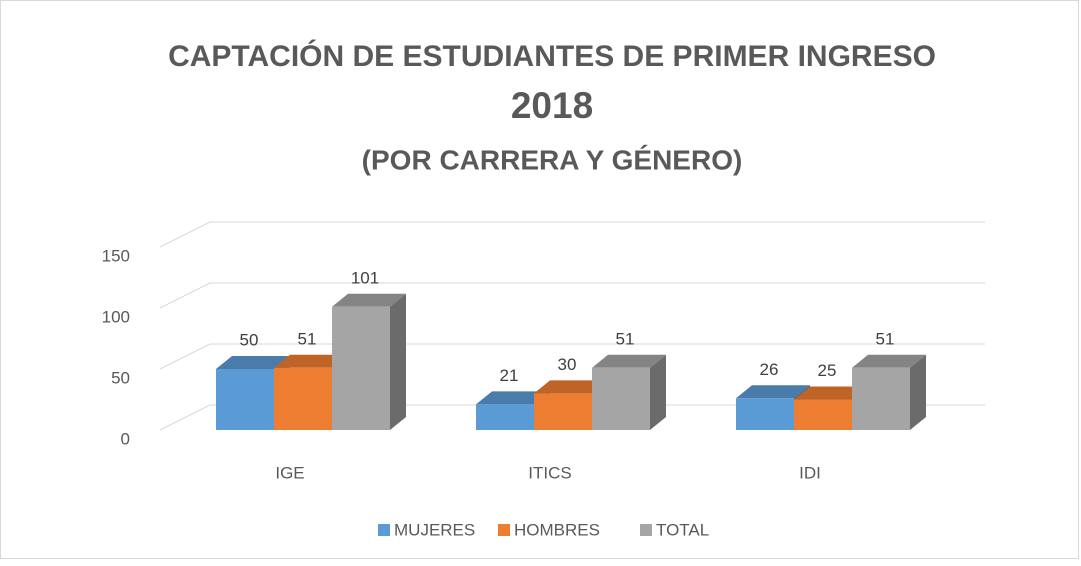 The height and width of the screenshot is (566, 1081). What do you see at coordinates (567, 364) in the screenshot?
I see `data-label: 30` at bounding box center [567, 364].